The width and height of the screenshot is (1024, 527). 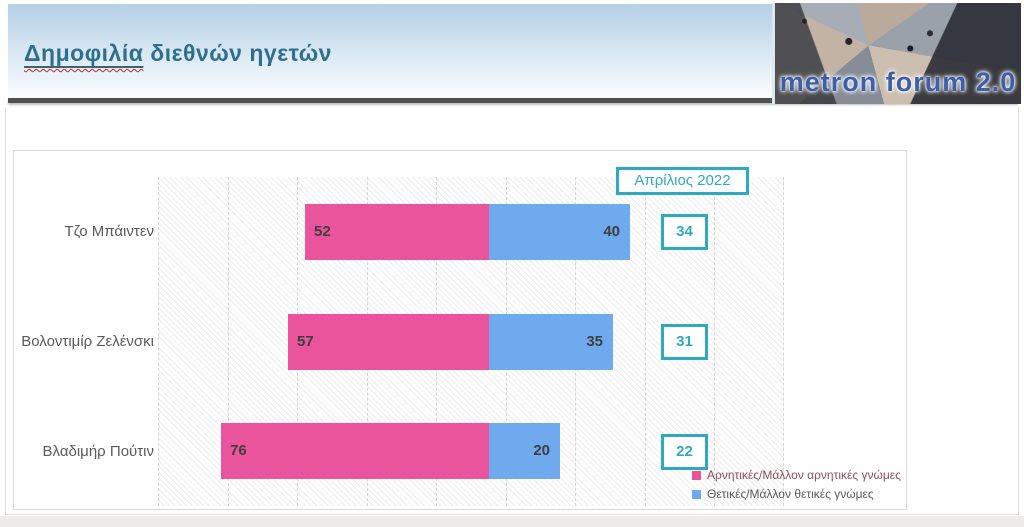 What do you see at coordinates (804, 475) in the screenshot?
I see `legend-label-negative: Αρνητικές/Μάλλον αρνητικές γνώμες` at bounding box center [804, 475].